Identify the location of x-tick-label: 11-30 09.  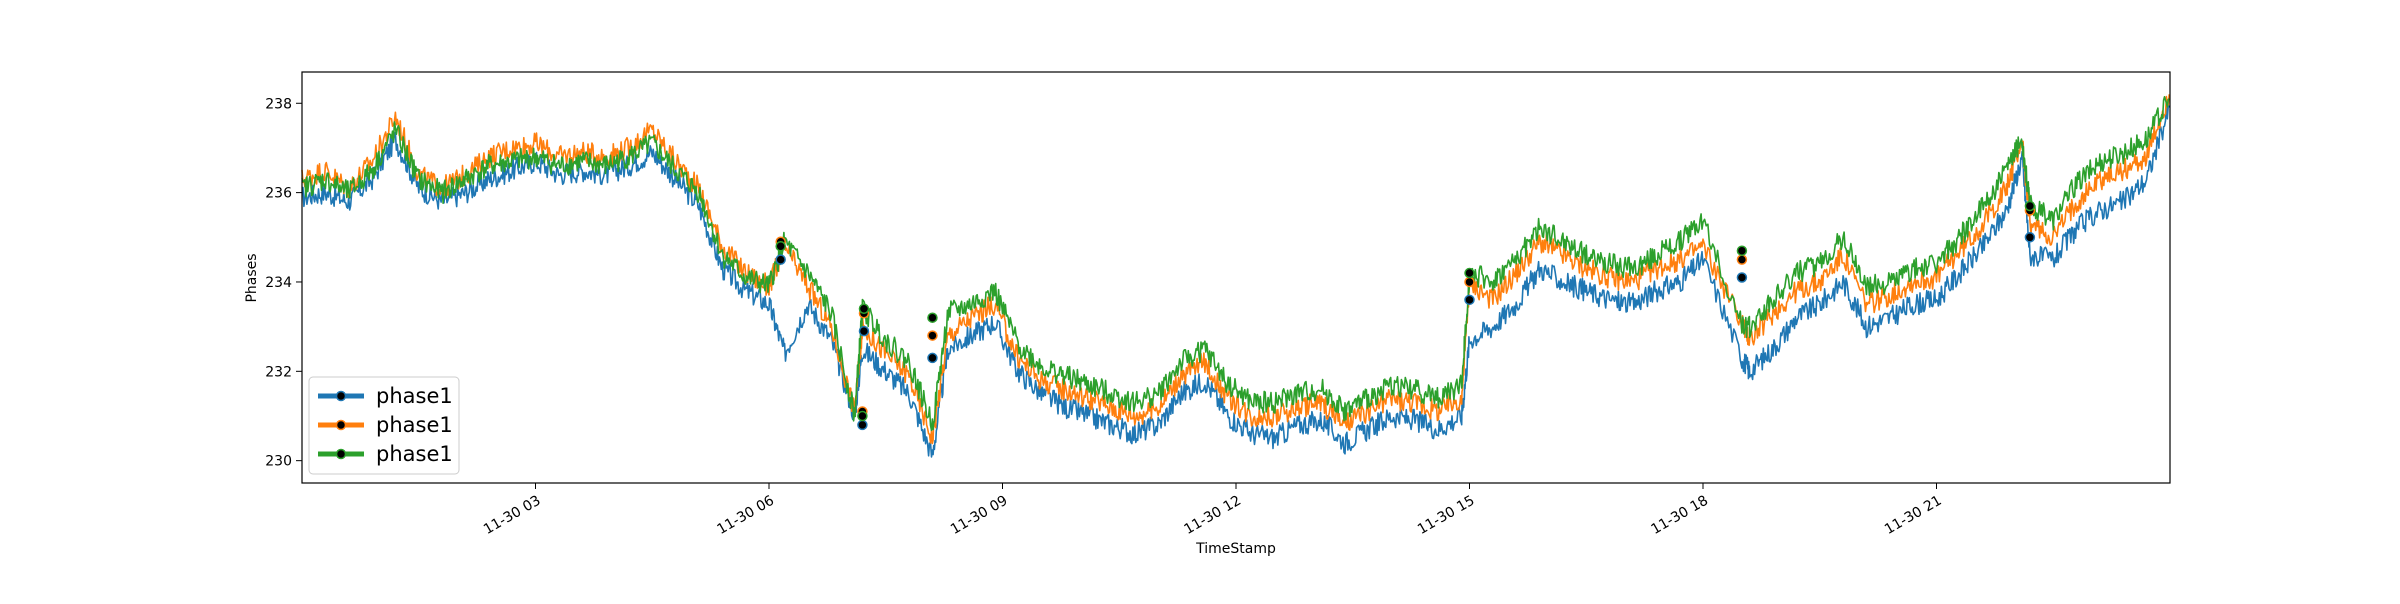
(979, 515).